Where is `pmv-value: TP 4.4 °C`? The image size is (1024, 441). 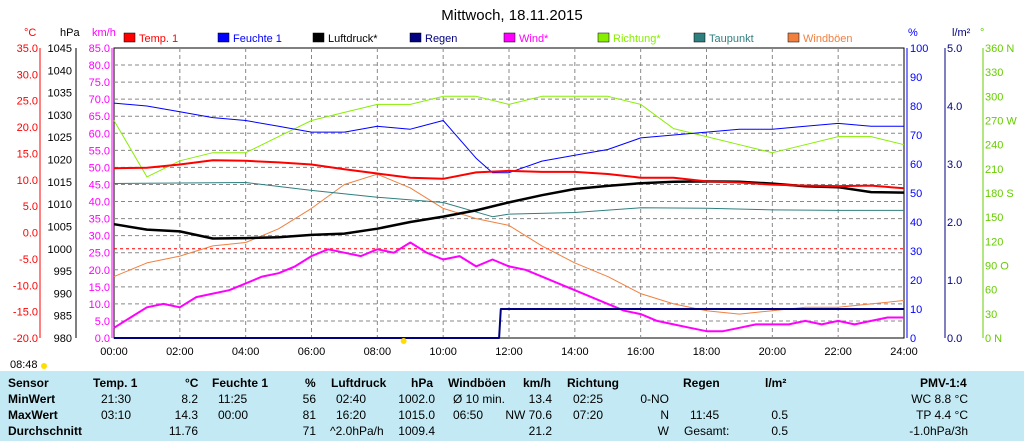 pmv-value: TP 4.4 °C is located at coordinates (942, 415).